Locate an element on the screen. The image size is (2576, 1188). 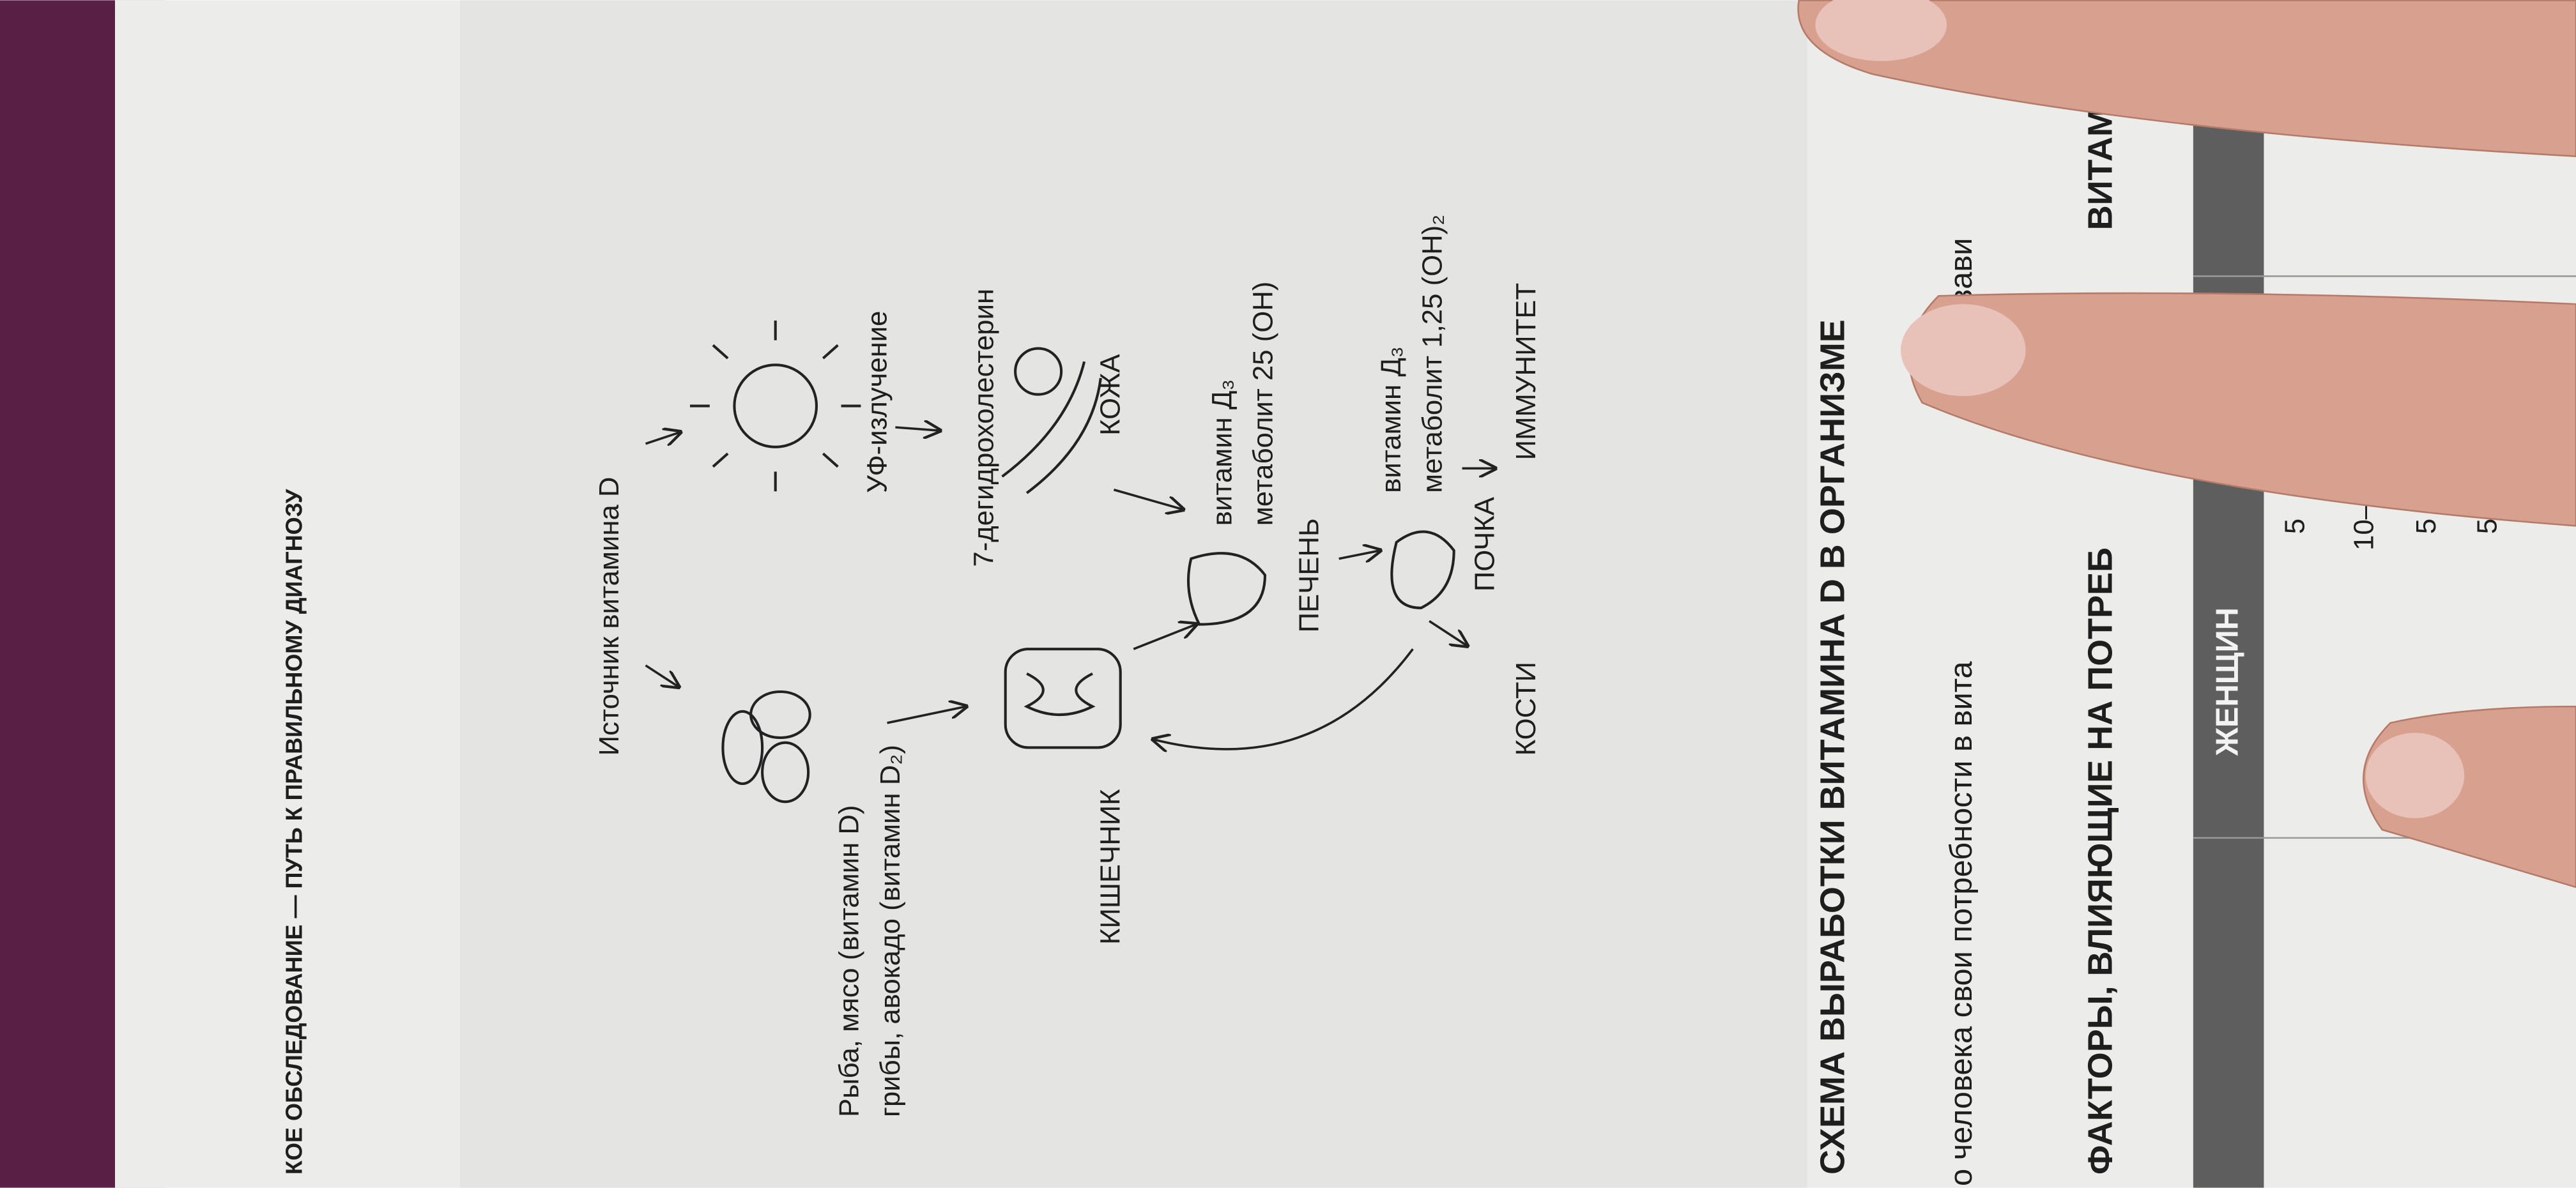
organ-label: ИММУНИТЕТ is located at coordinates (1526, 372).